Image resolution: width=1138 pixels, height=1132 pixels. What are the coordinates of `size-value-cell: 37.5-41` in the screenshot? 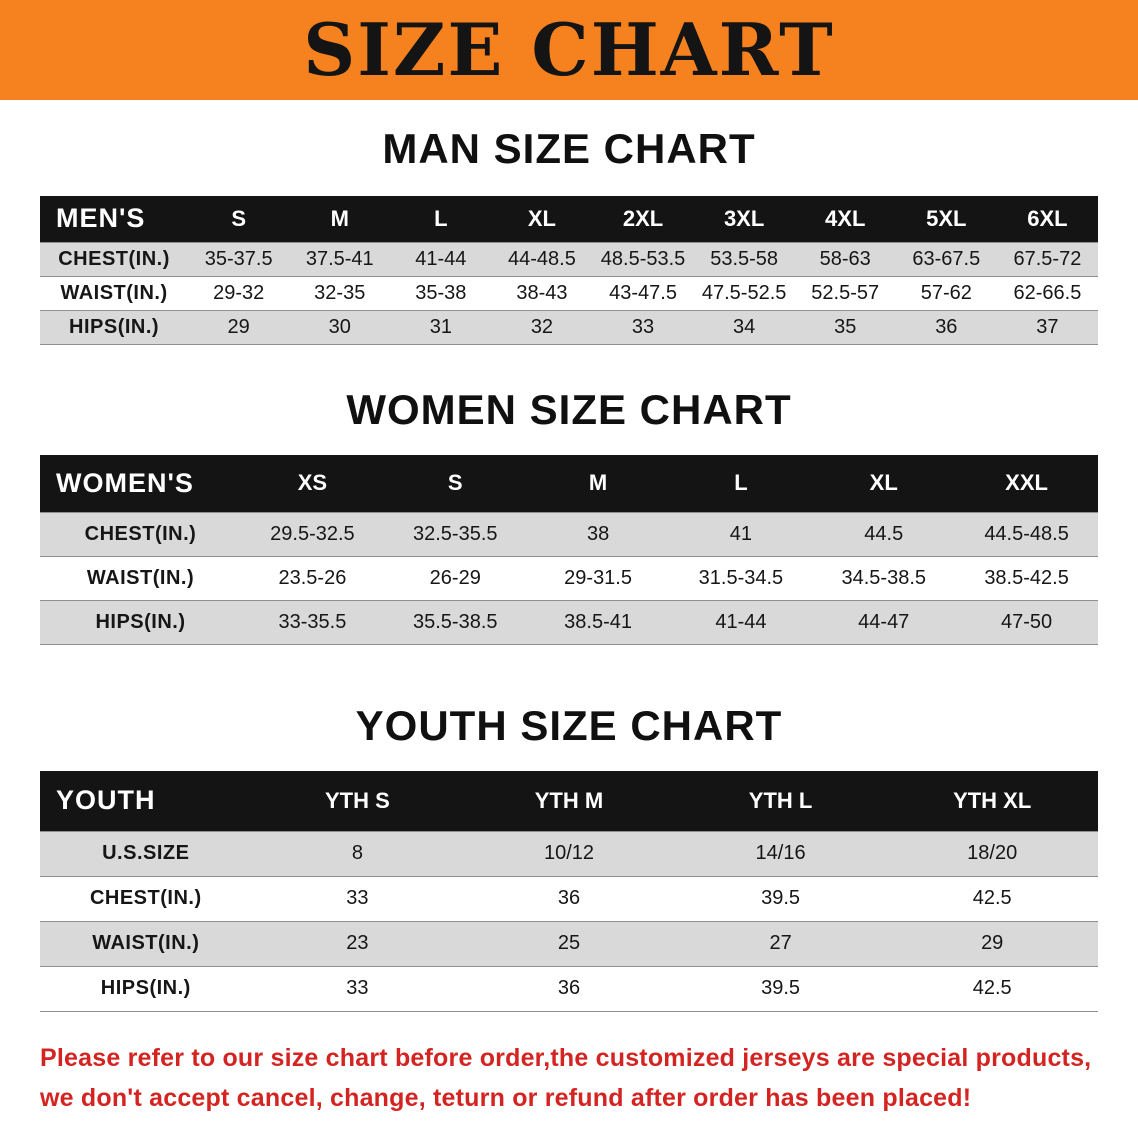 It's located at (340, 259).